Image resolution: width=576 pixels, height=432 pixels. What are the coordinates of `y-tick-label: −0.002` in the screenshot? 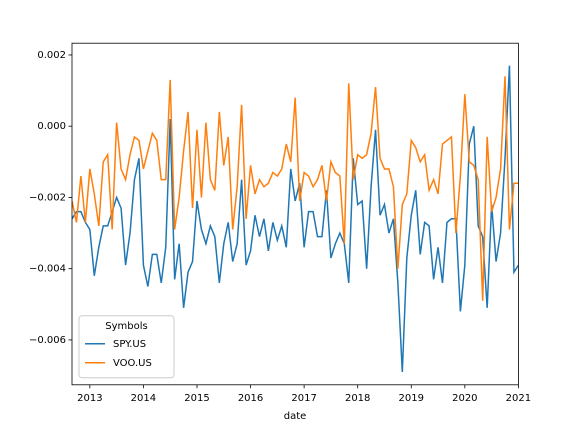 It's located at (47, 197).